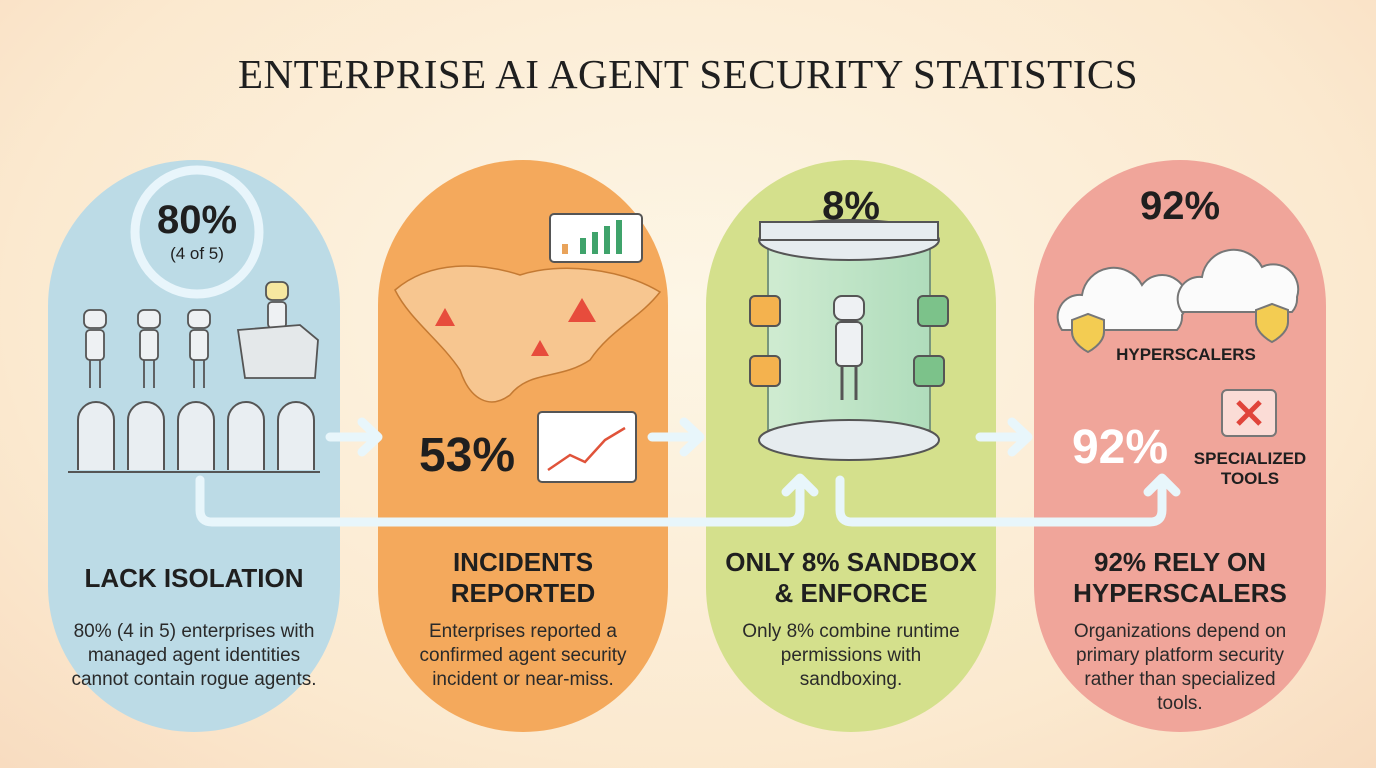 This screenshot has height=768, width=1376. Describe the element at coordinates (1249, 413) in the screenshot. I see `x-icon` at that location.